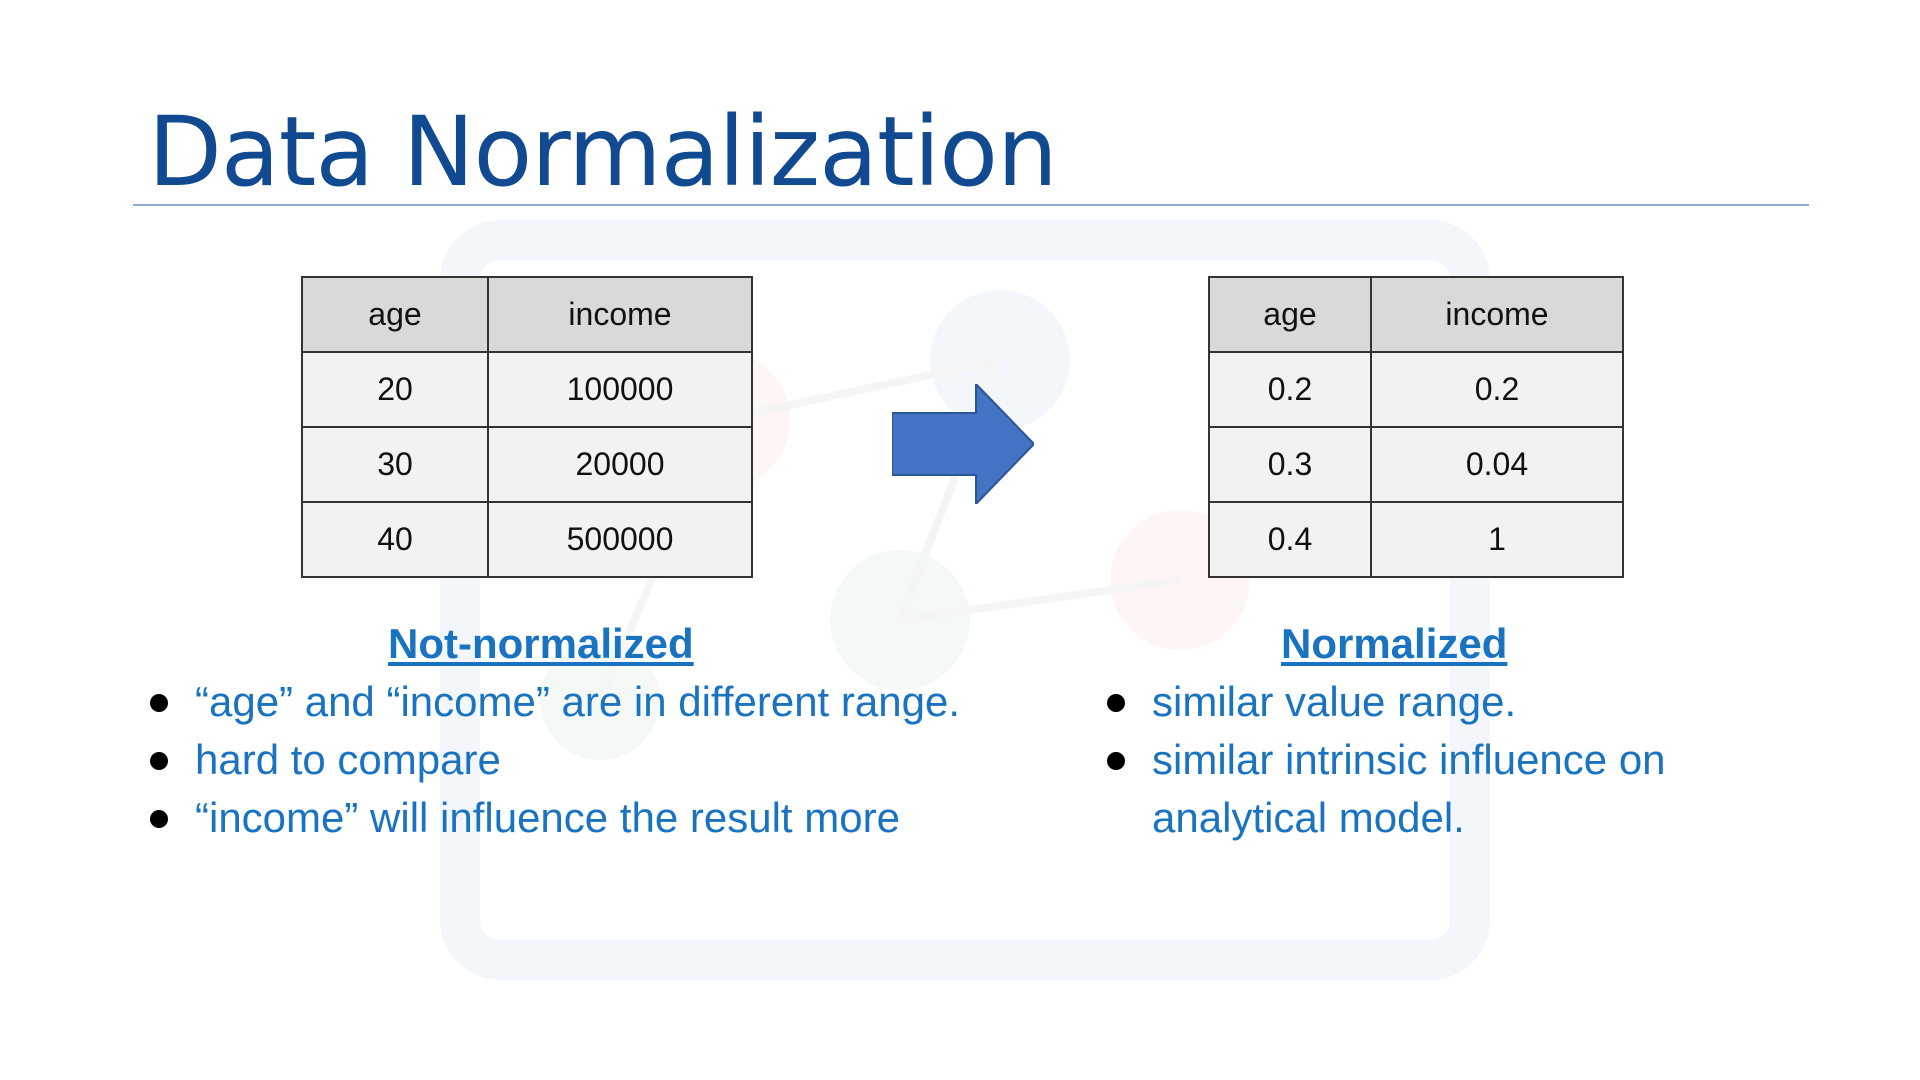 The width and height of the screenshot is (1920, 1080). I want to click on table-row: 0.3 0.04, so click(1416, 464).